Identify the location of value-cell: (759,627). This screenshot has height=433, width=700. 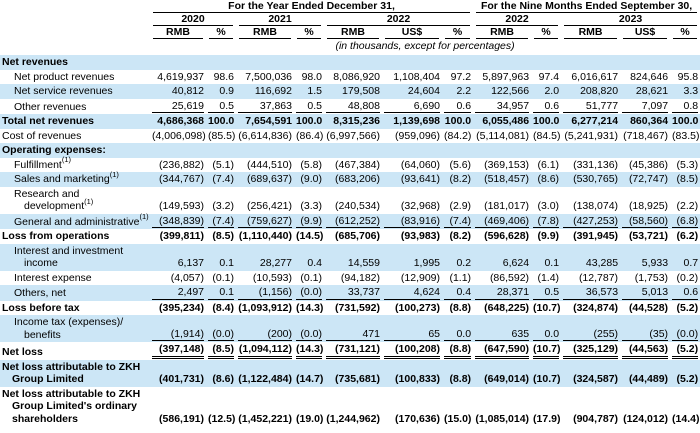
(265, 222).